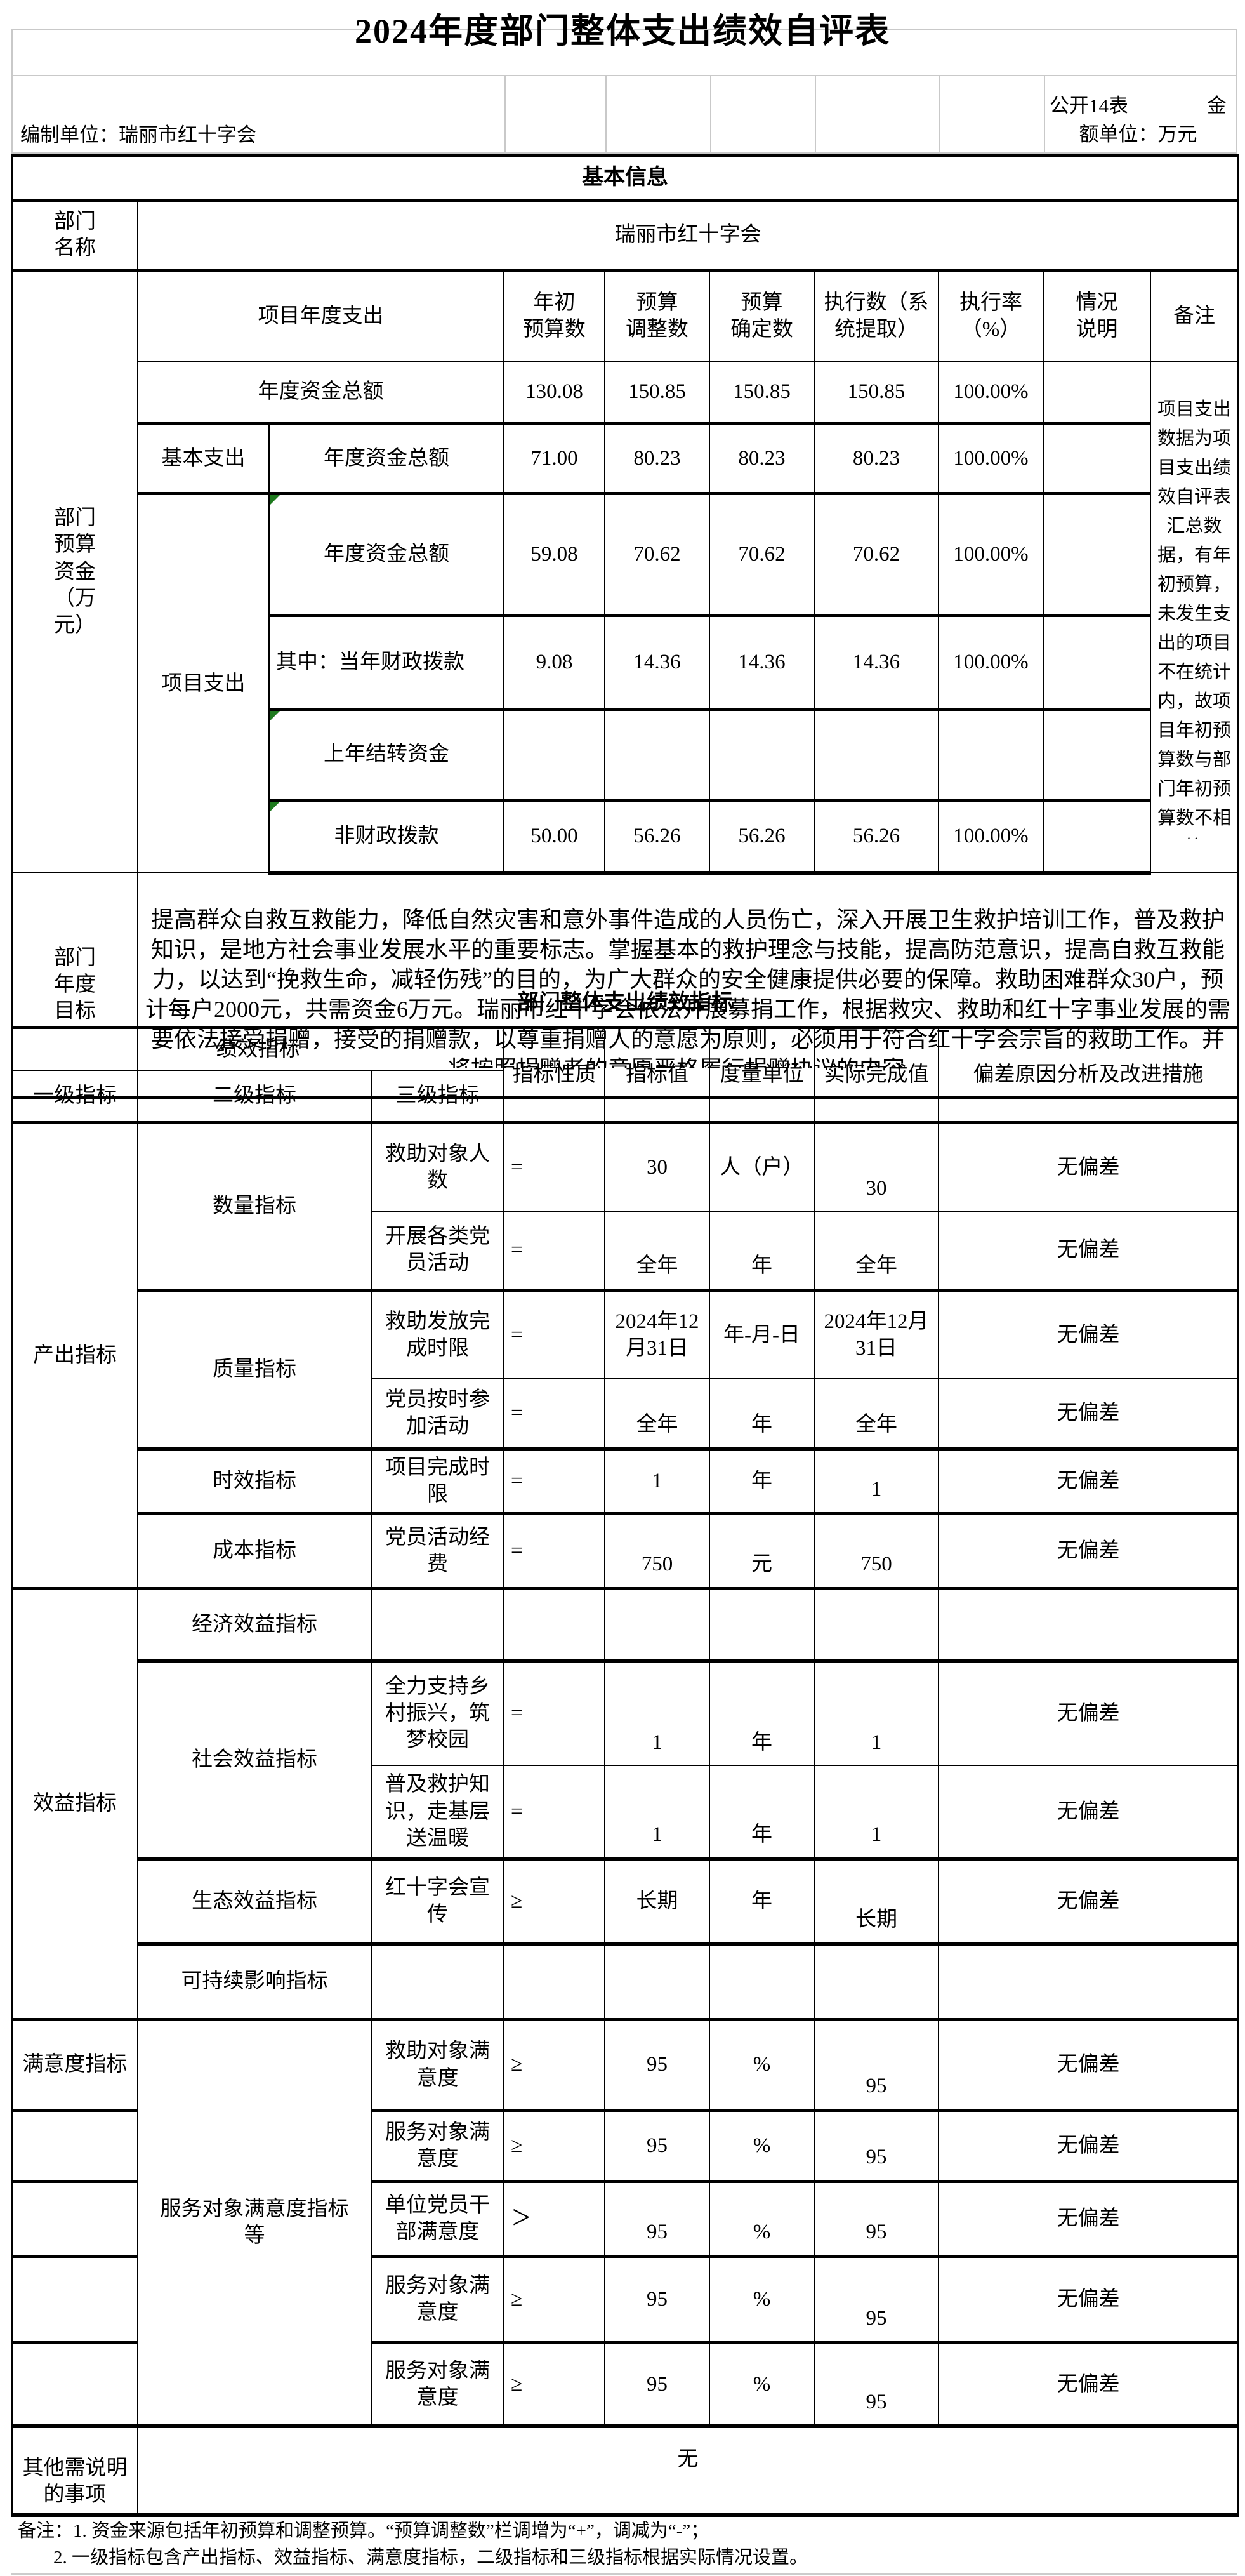 The image size is (1245, 2576). What do you see at coordinates (877, 1334) in the screenshot?
I see `actual-cell: 2024年12月31日` at bounding box center [877, 1334].